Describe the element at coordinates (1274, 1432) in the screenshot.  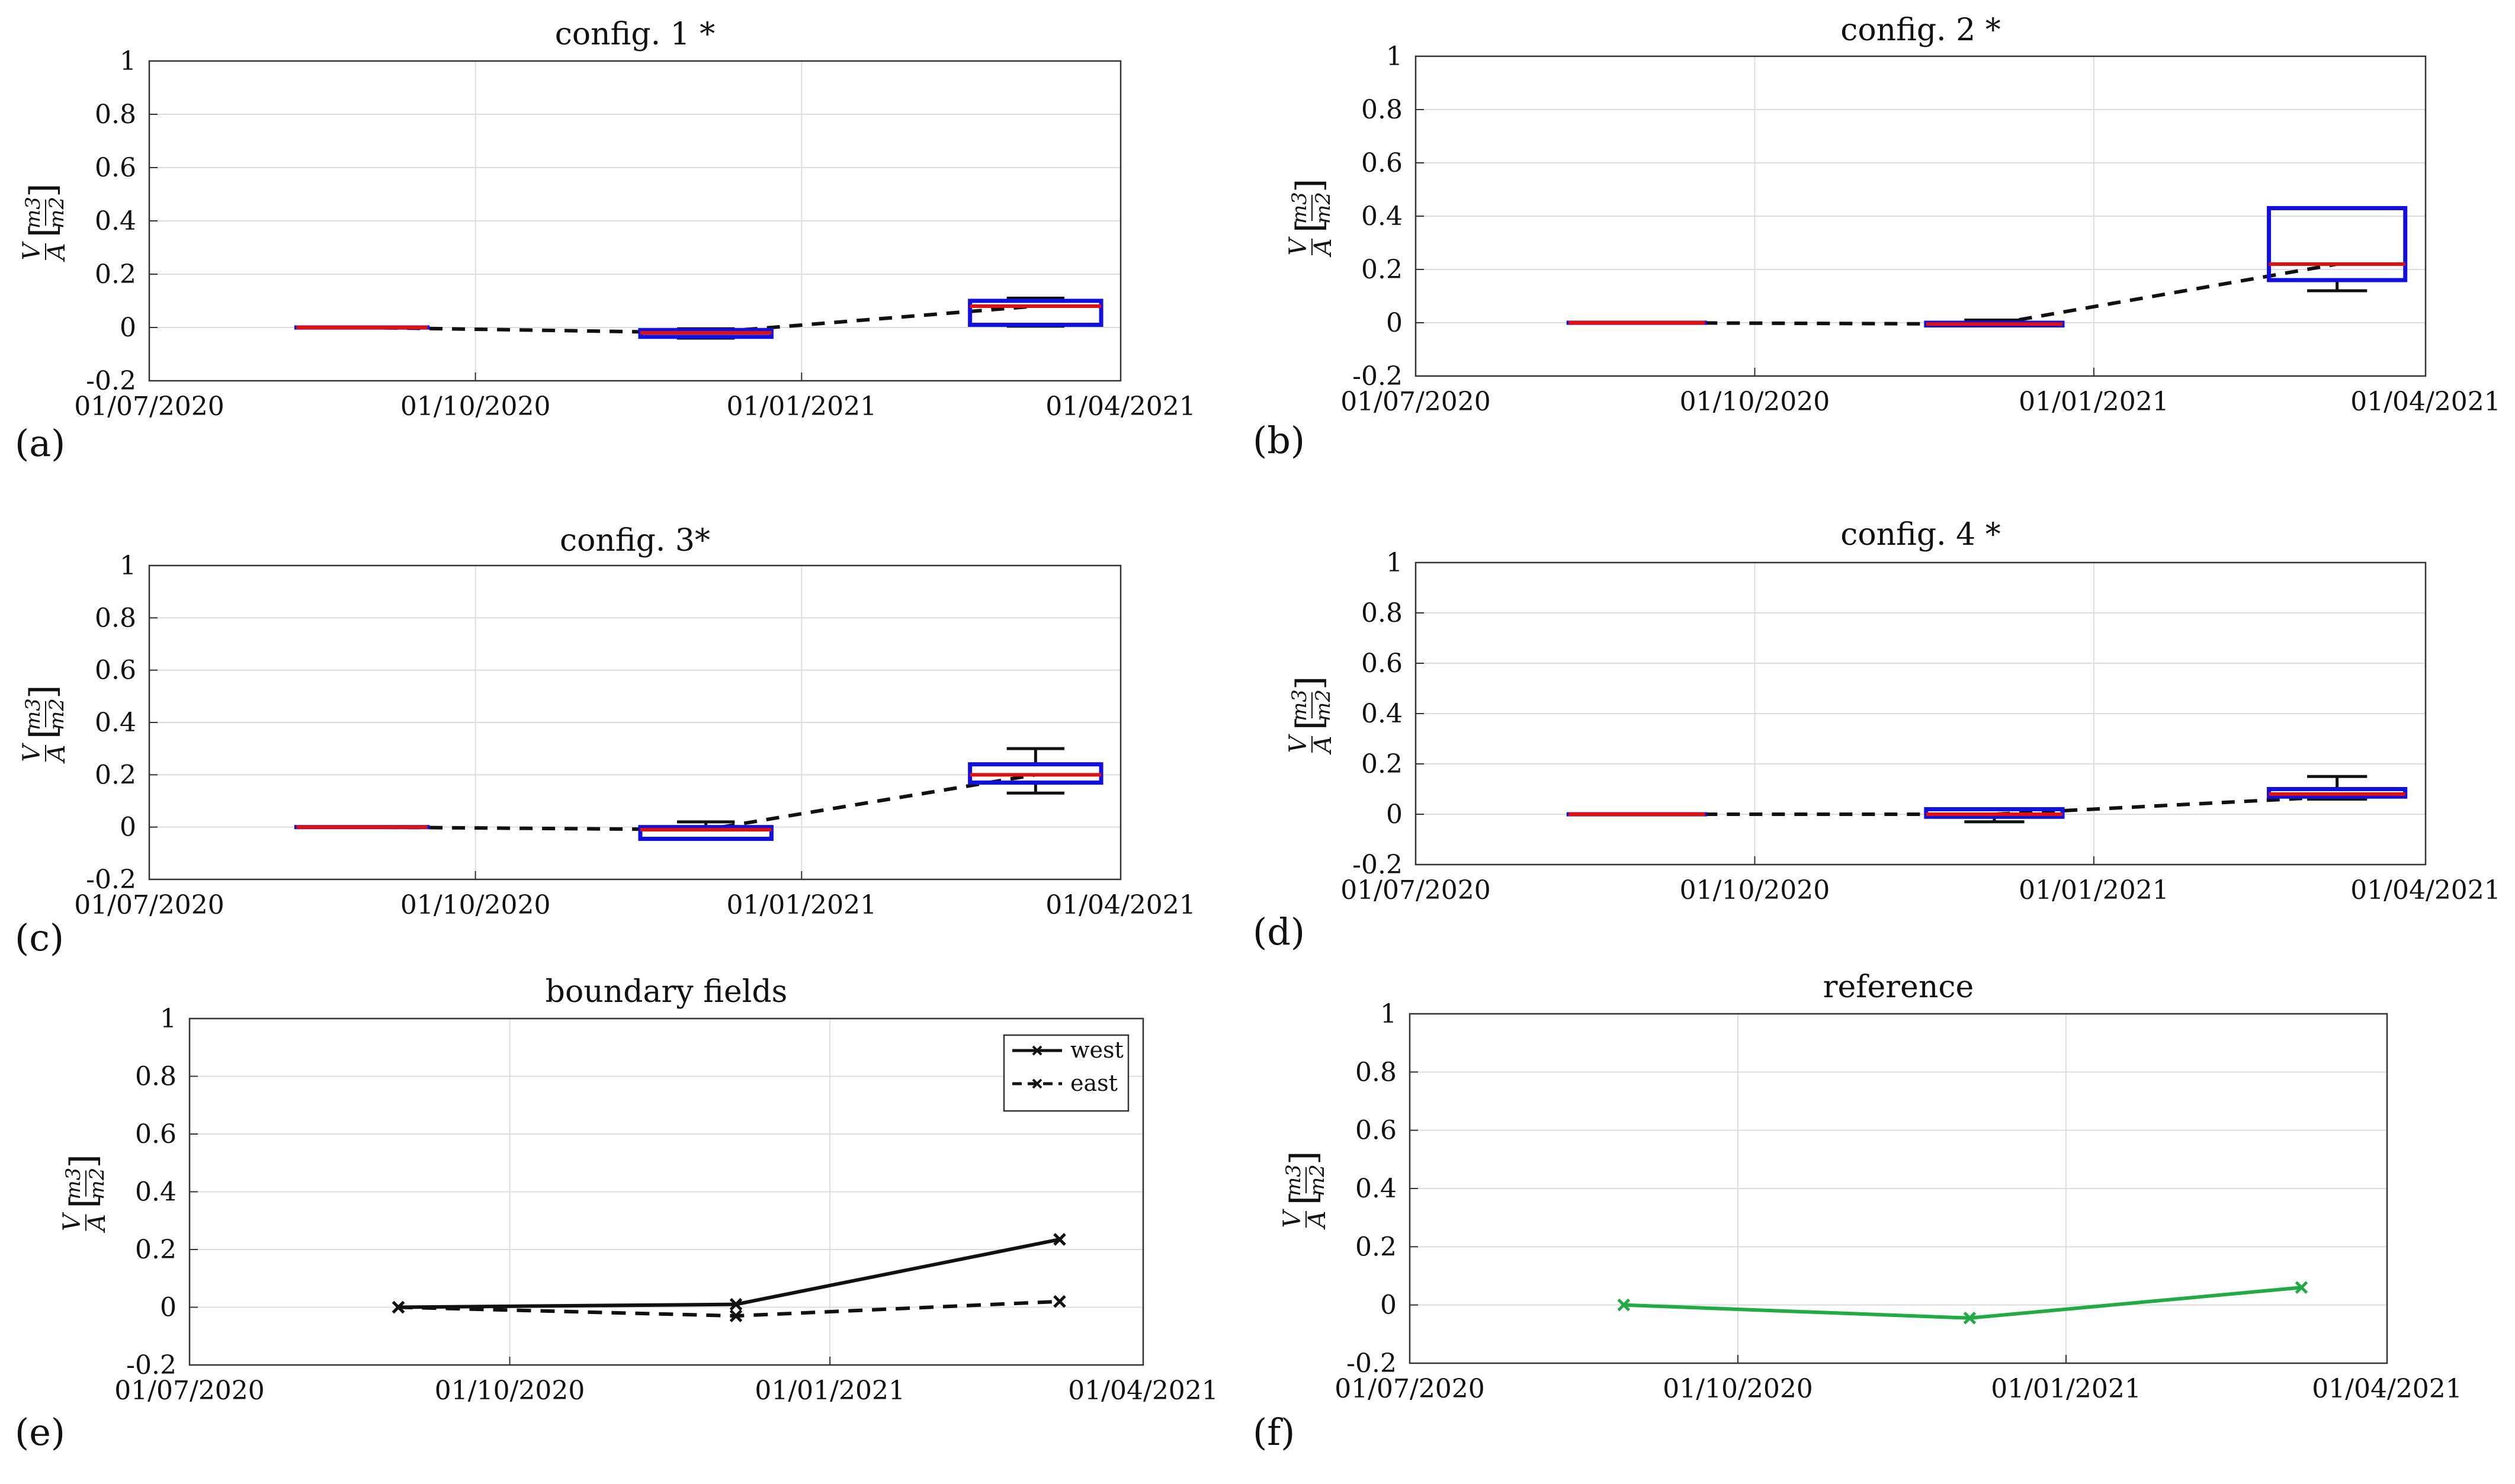
I see `panel-label: (f)` at that location.